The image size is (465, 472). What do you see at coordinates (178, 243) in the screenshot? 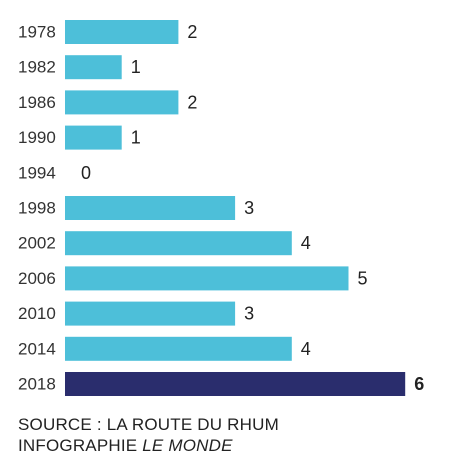
I see `bar-2002` at bounding box center [178, 243].